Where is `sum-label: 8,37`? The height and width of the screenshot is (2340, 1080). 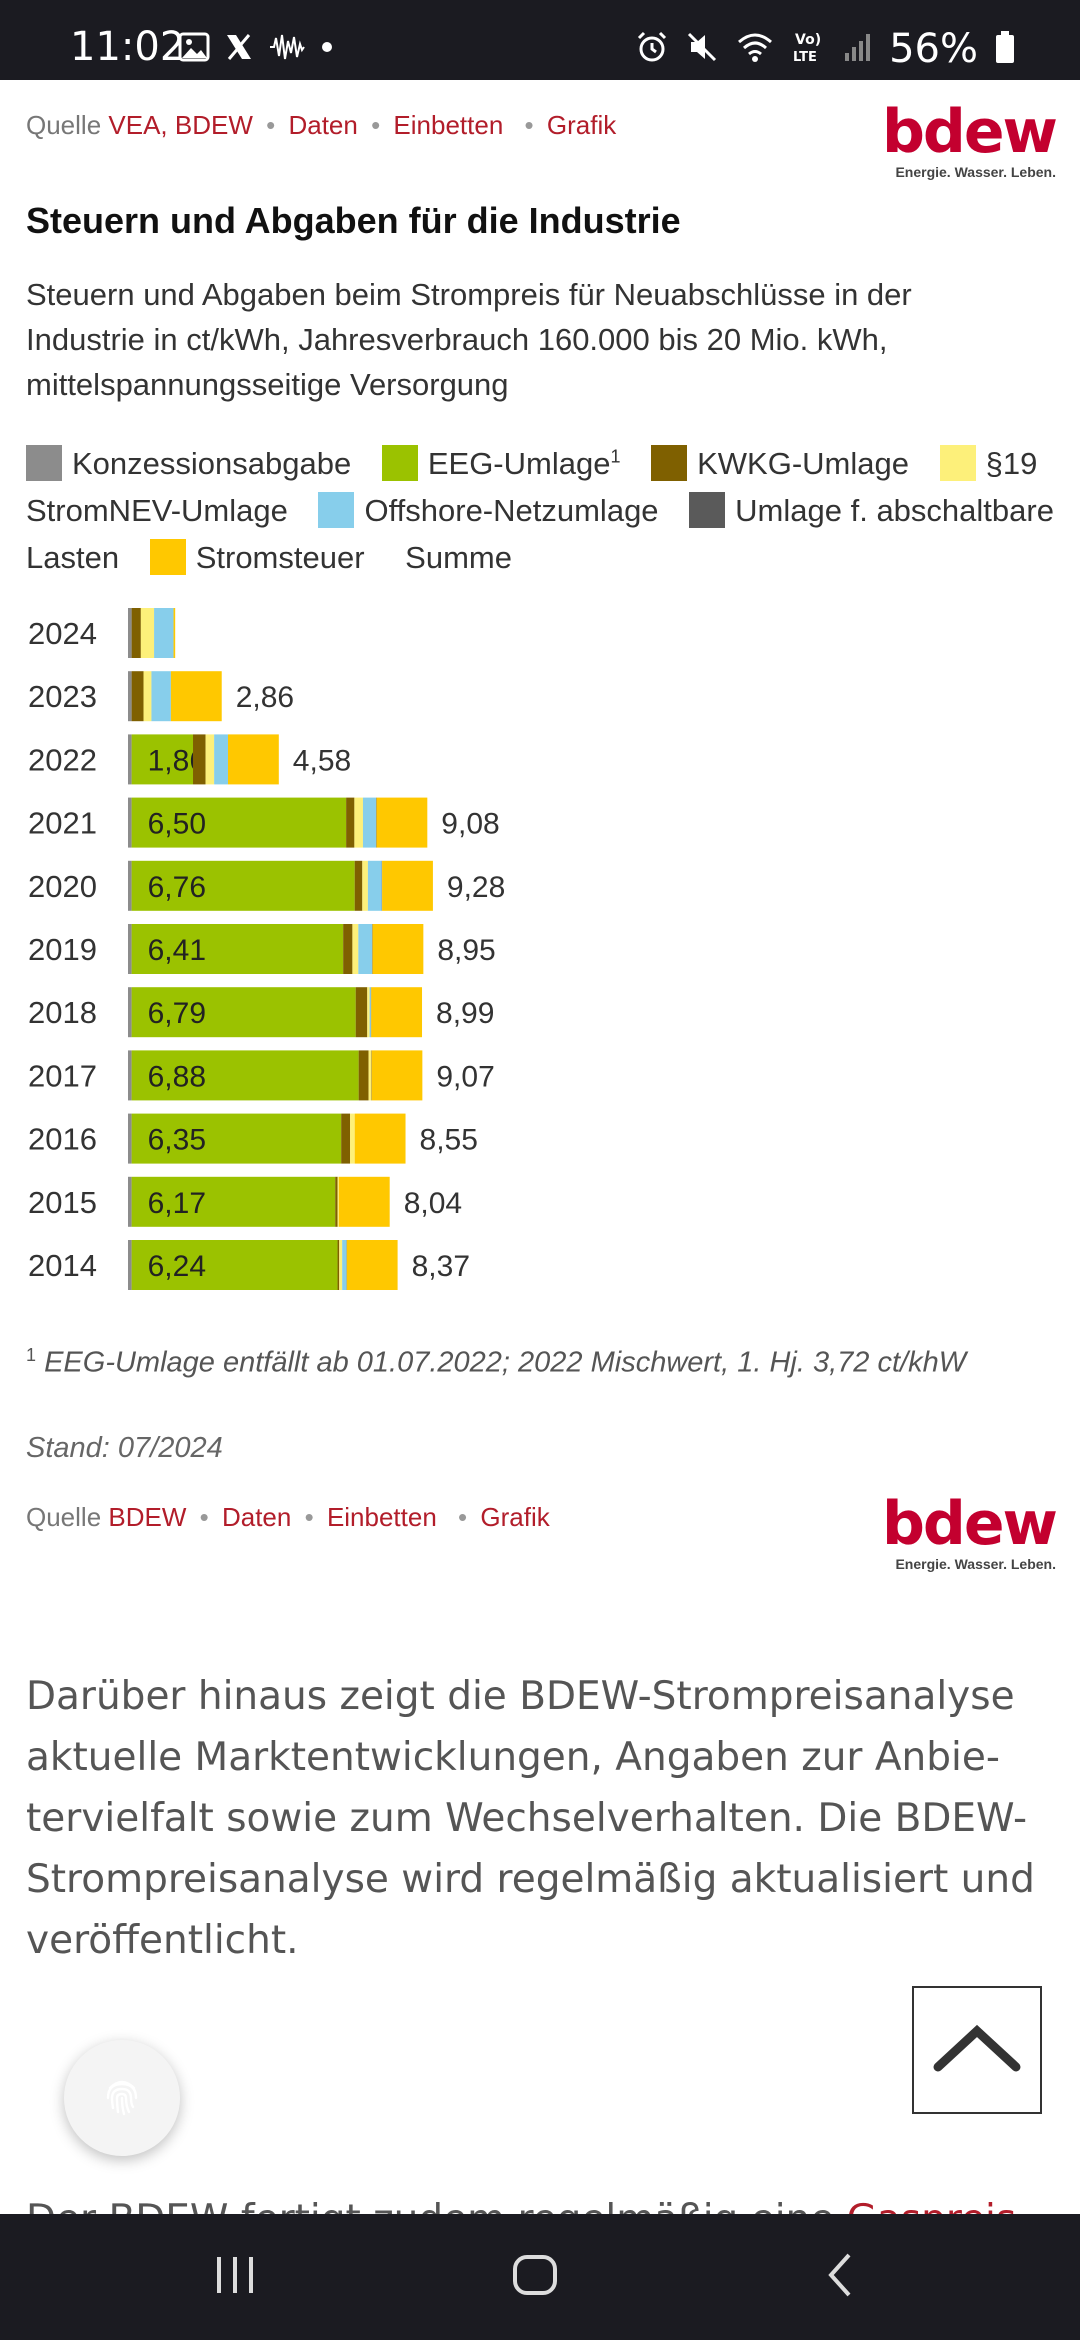 sum-label: 8,37 is located at coordinates (441, 1266).